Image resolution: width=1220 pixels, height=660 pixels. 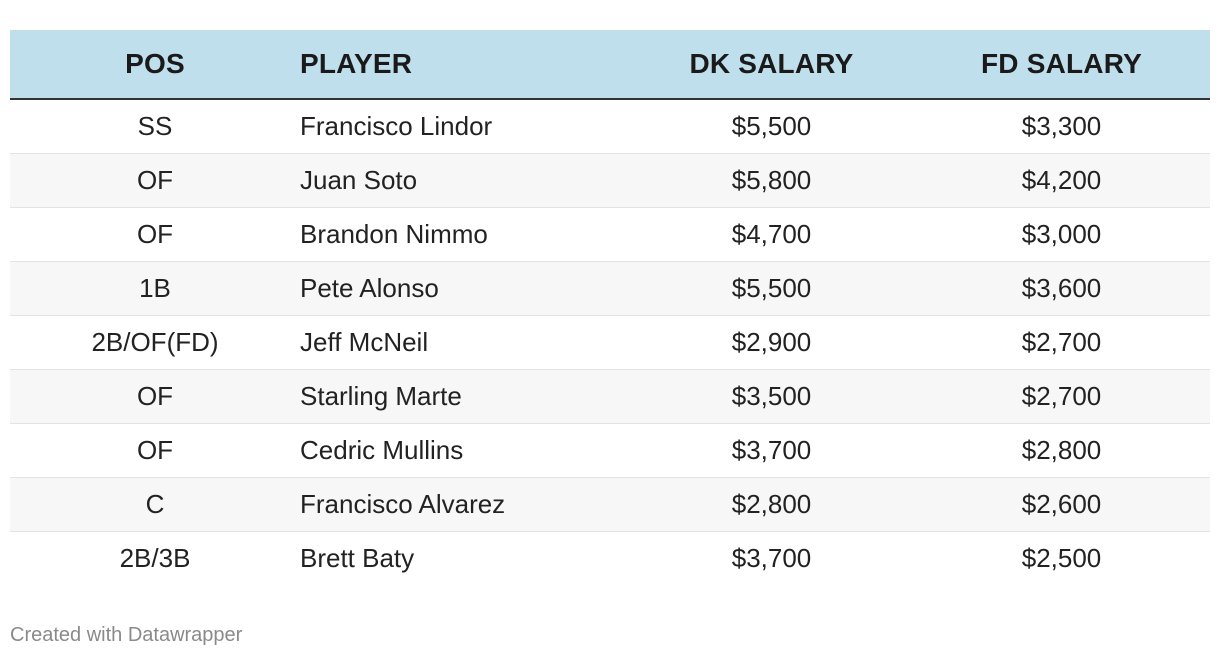 I want to click on cell-dk-salary: $4,700, so click(x=771, y=234).